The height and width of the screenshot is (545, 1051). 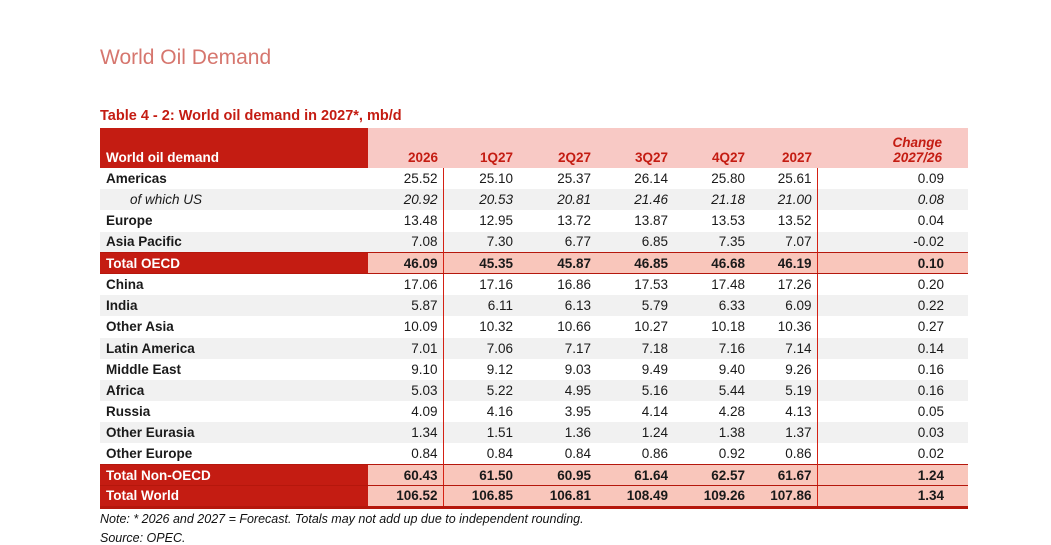 What do you see at coordinates (634, 242) in the screenshot?
I see `value-cell: 6.85` at bounding box center [634, 242].